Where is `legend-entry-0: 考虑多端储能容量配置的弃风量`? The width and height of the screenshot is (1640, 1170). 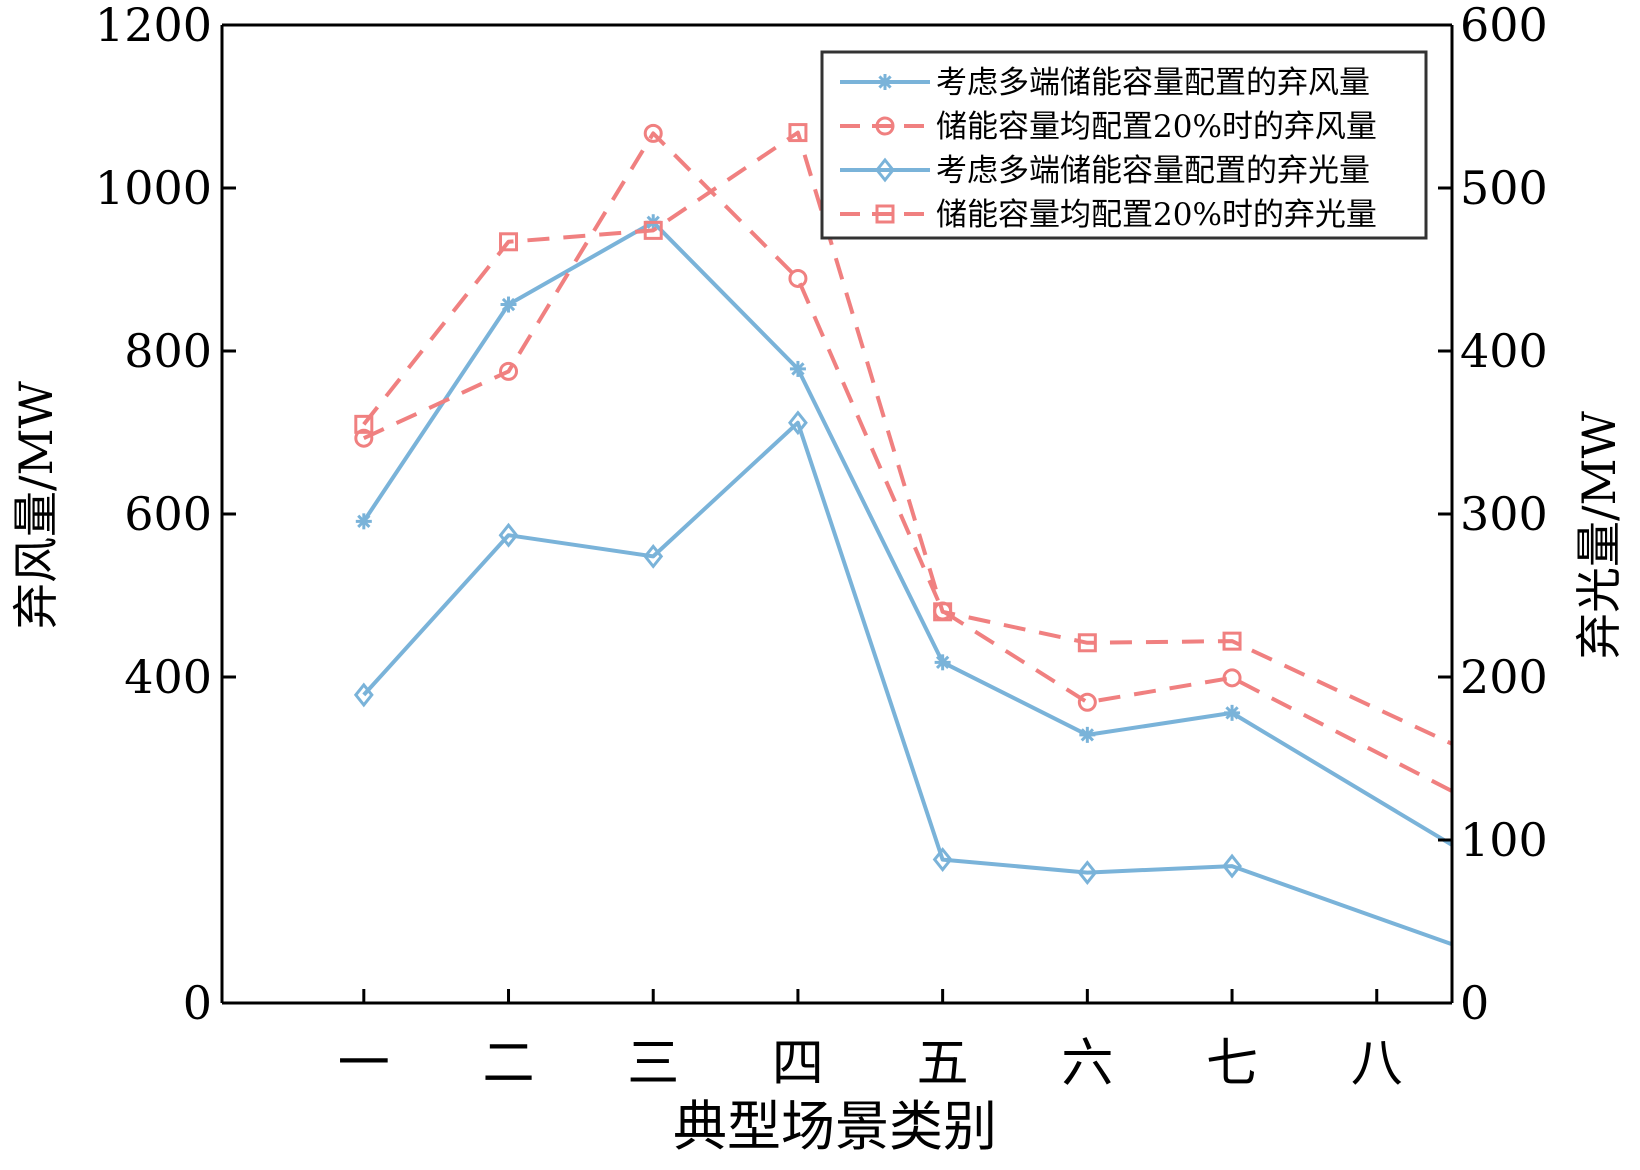
legend-entry-0: 考虑多端储能容量配置的弃风量 is located at coordinates (1105, 83).